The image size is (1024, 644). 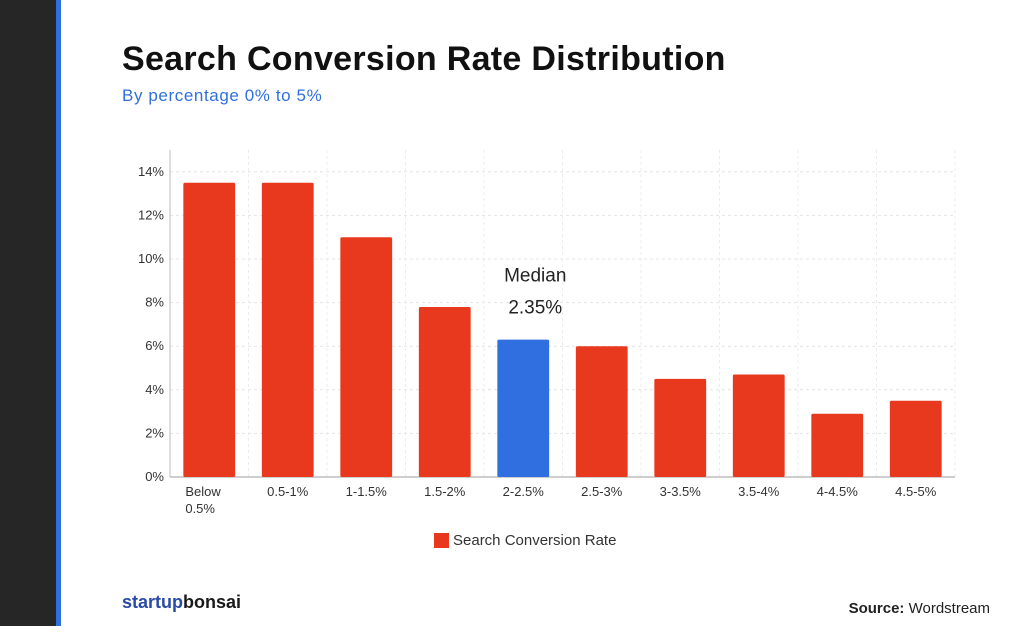 I want to click on brand-logo: startupbonsai, so click(x=181, y=602).